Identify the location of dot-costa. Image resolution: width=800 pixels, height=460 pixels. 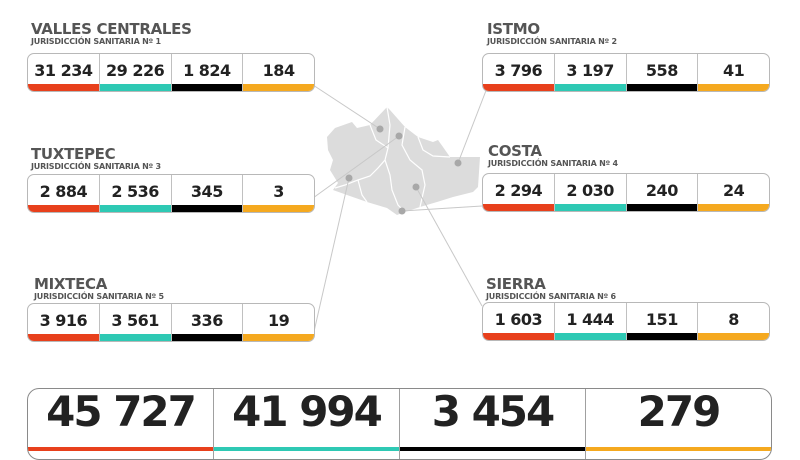
(402, 211).